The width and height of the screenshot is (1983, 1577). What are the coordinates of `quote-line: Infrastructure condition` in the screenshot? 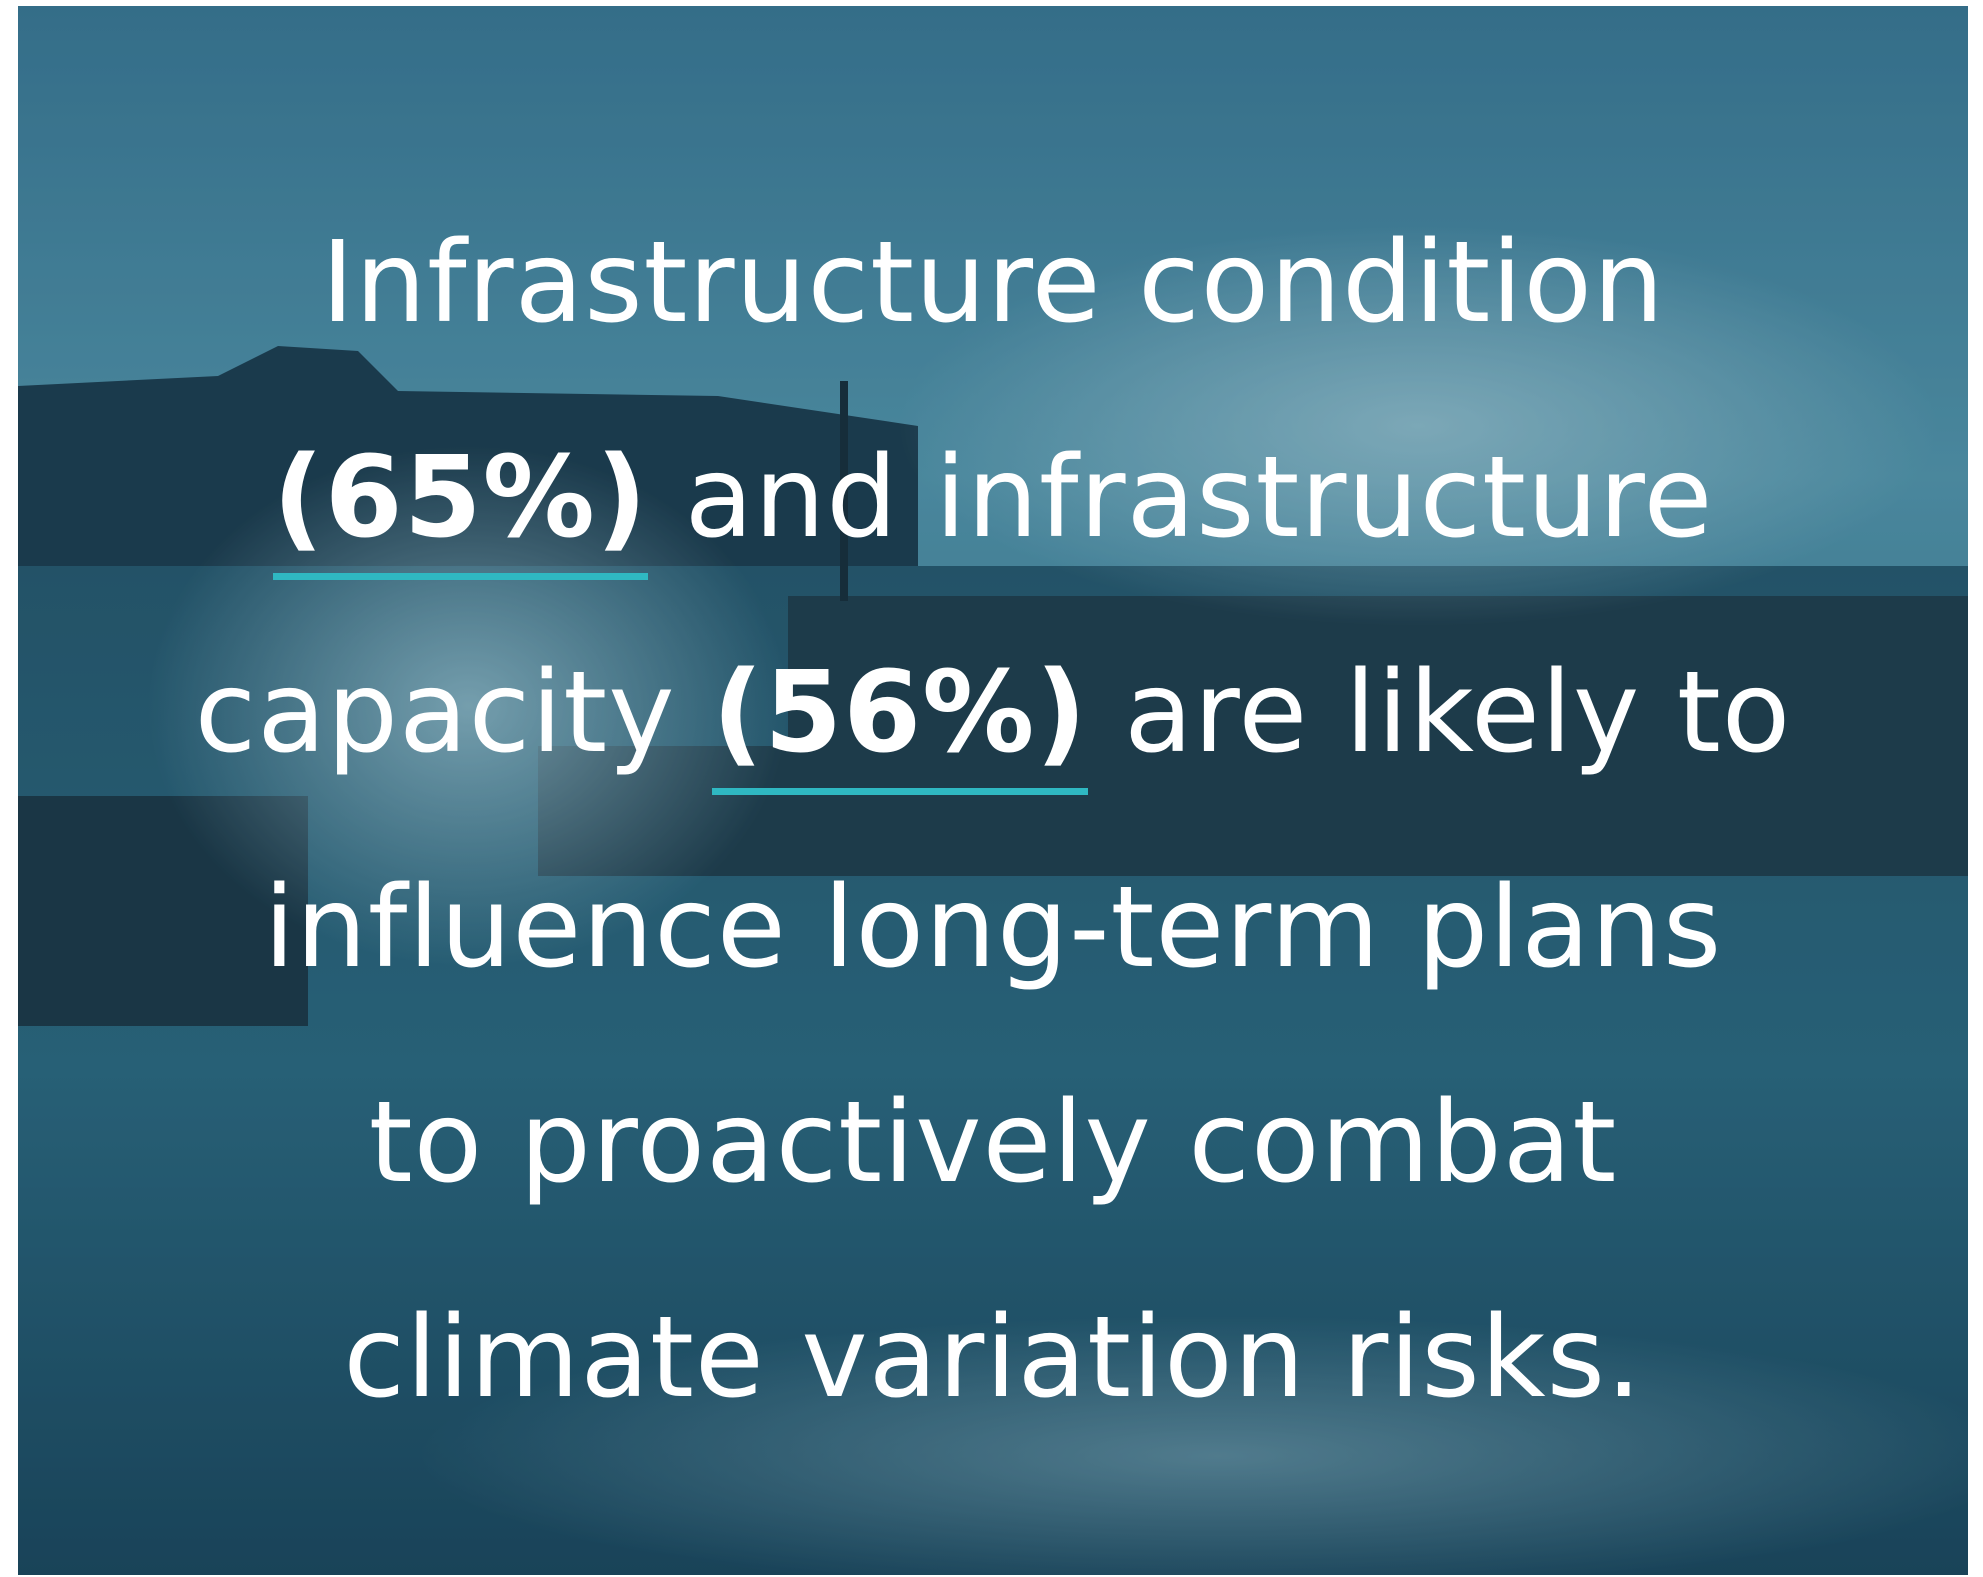 It's located at (993, 283).